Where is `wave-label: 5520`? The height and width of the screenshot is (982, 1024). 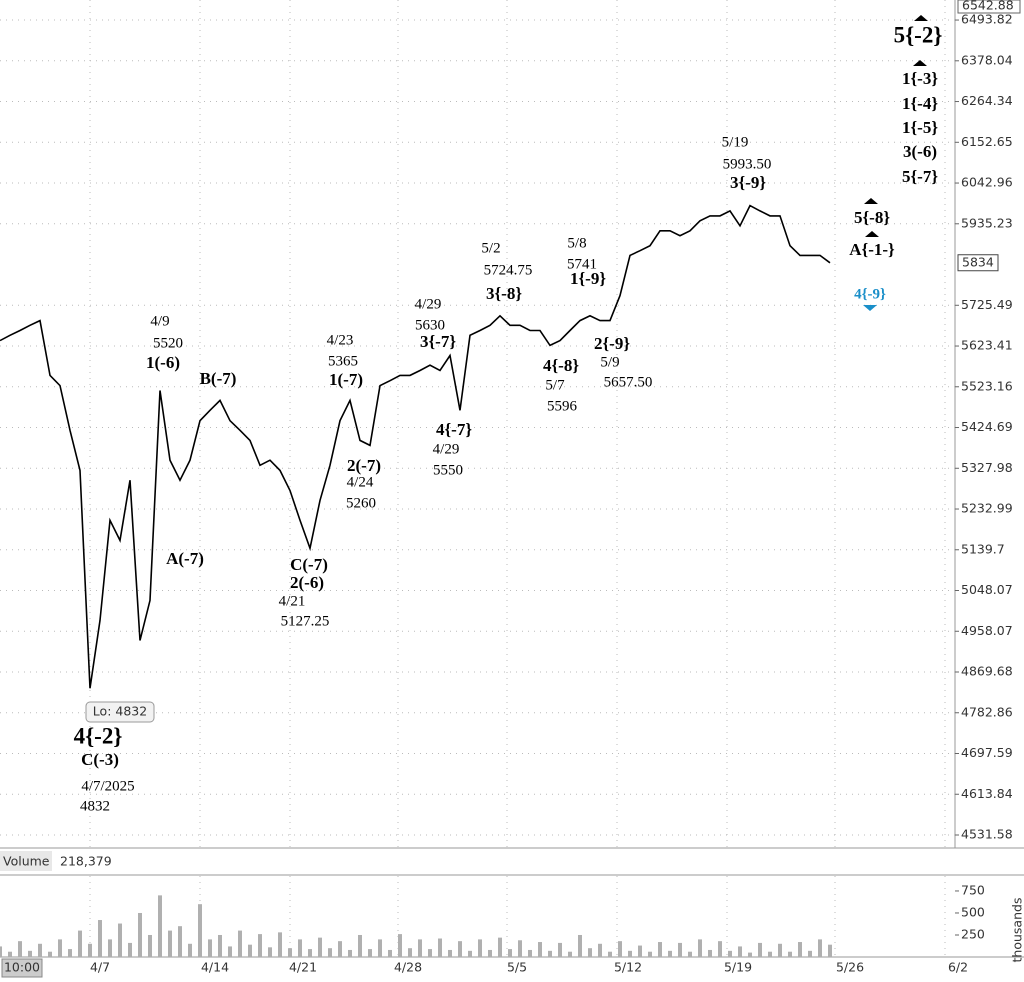
wave-label: 5520 is located at coordinates (168, 343).